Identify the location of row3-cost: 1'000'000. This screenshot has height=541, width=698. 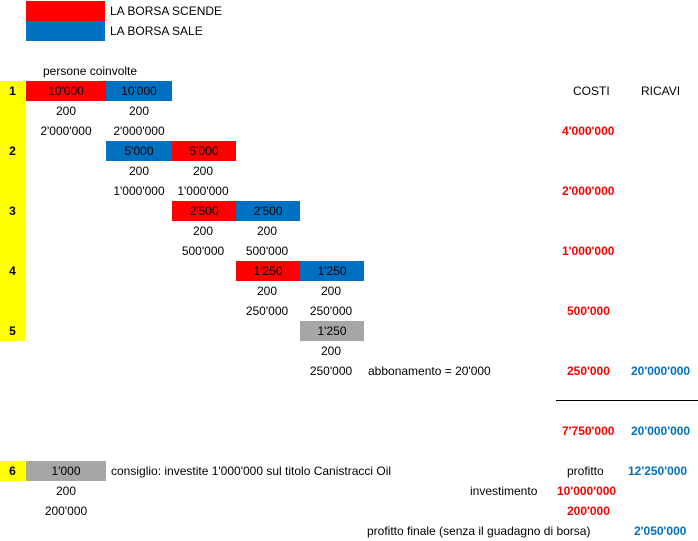
(588, 251).